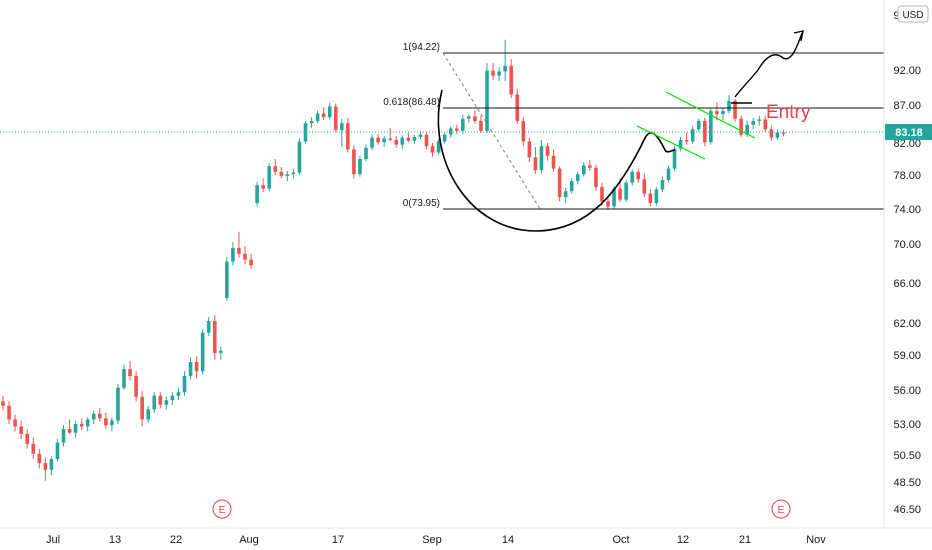 This screenshot has height=550, width=932. I want to click on currency-badge, so click(913, 14).